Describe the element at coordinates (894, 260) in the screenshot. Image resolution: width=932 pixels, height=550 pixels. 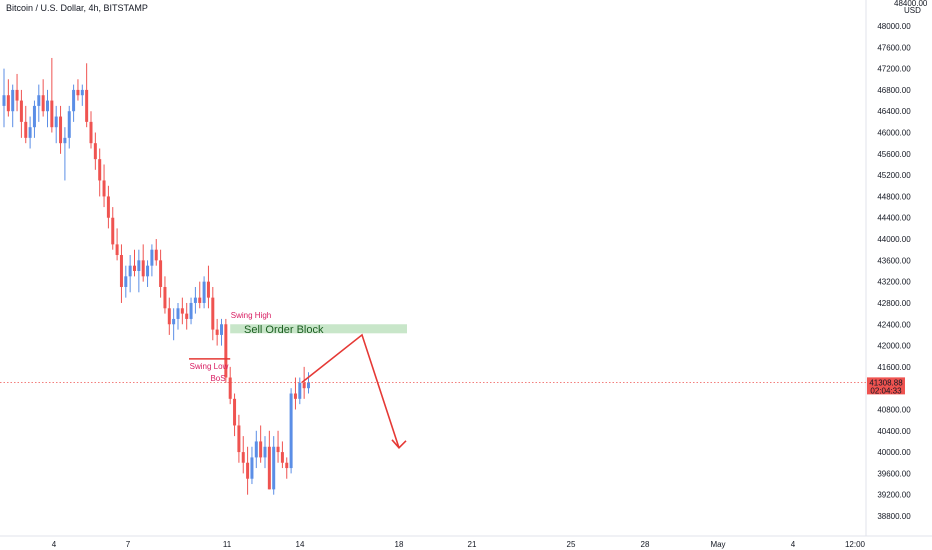
I see `y-tick-label: 43600.00` at that location.